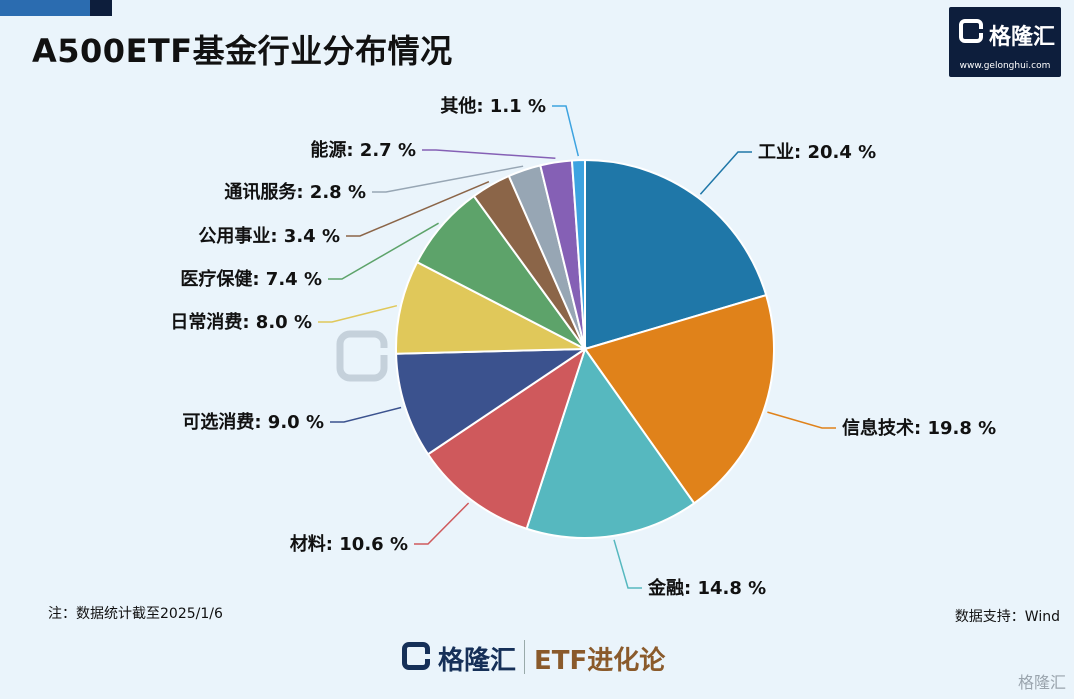 Image resolution: width=1074 pixels, height=699 pixels. I want to click on footer-divider, so click(524, 657).